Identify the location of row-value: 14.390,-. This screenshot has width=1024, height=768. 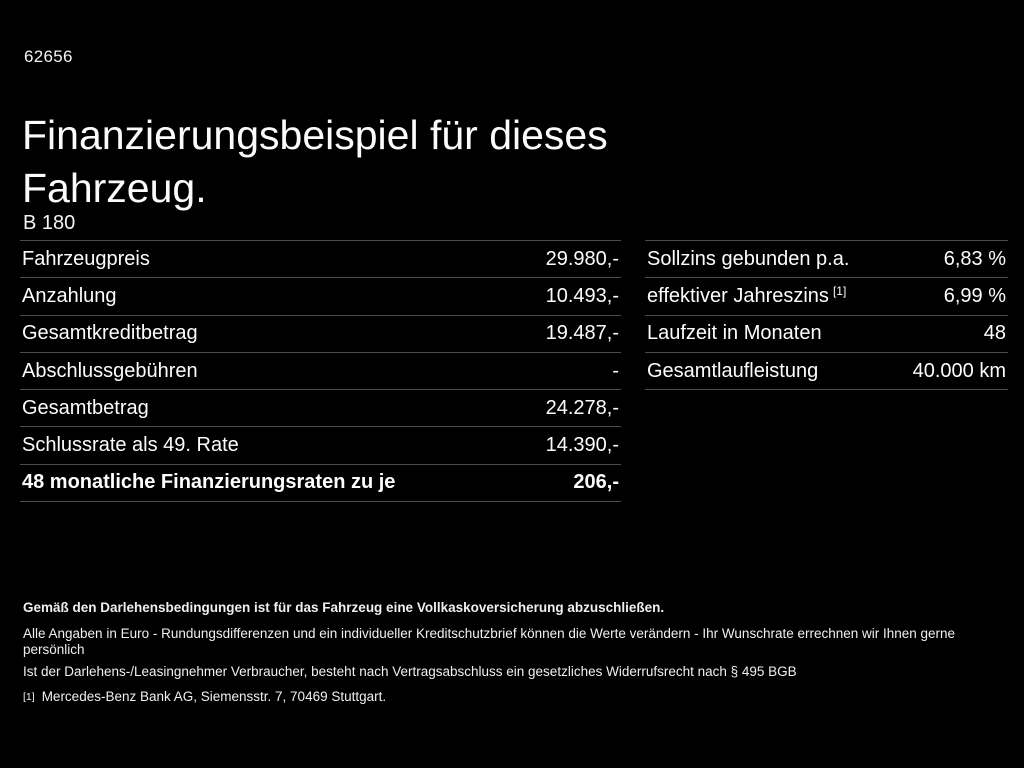
(582, 445).